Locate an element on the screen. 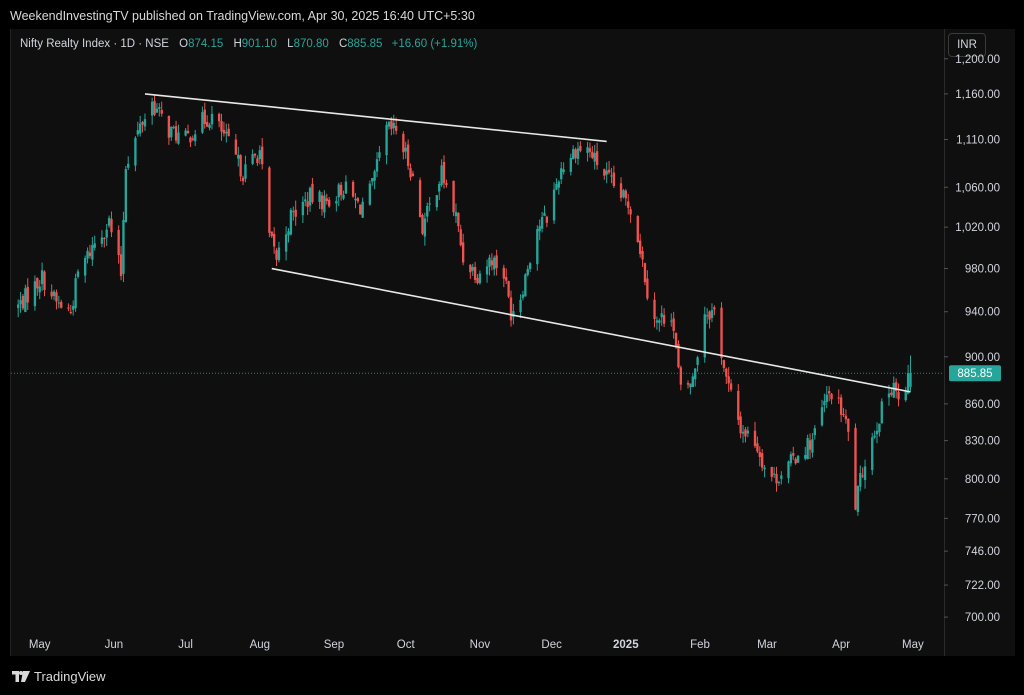 The image size is (1024, 695). time-tick-label: Dec is located at coordinates (551, 645).